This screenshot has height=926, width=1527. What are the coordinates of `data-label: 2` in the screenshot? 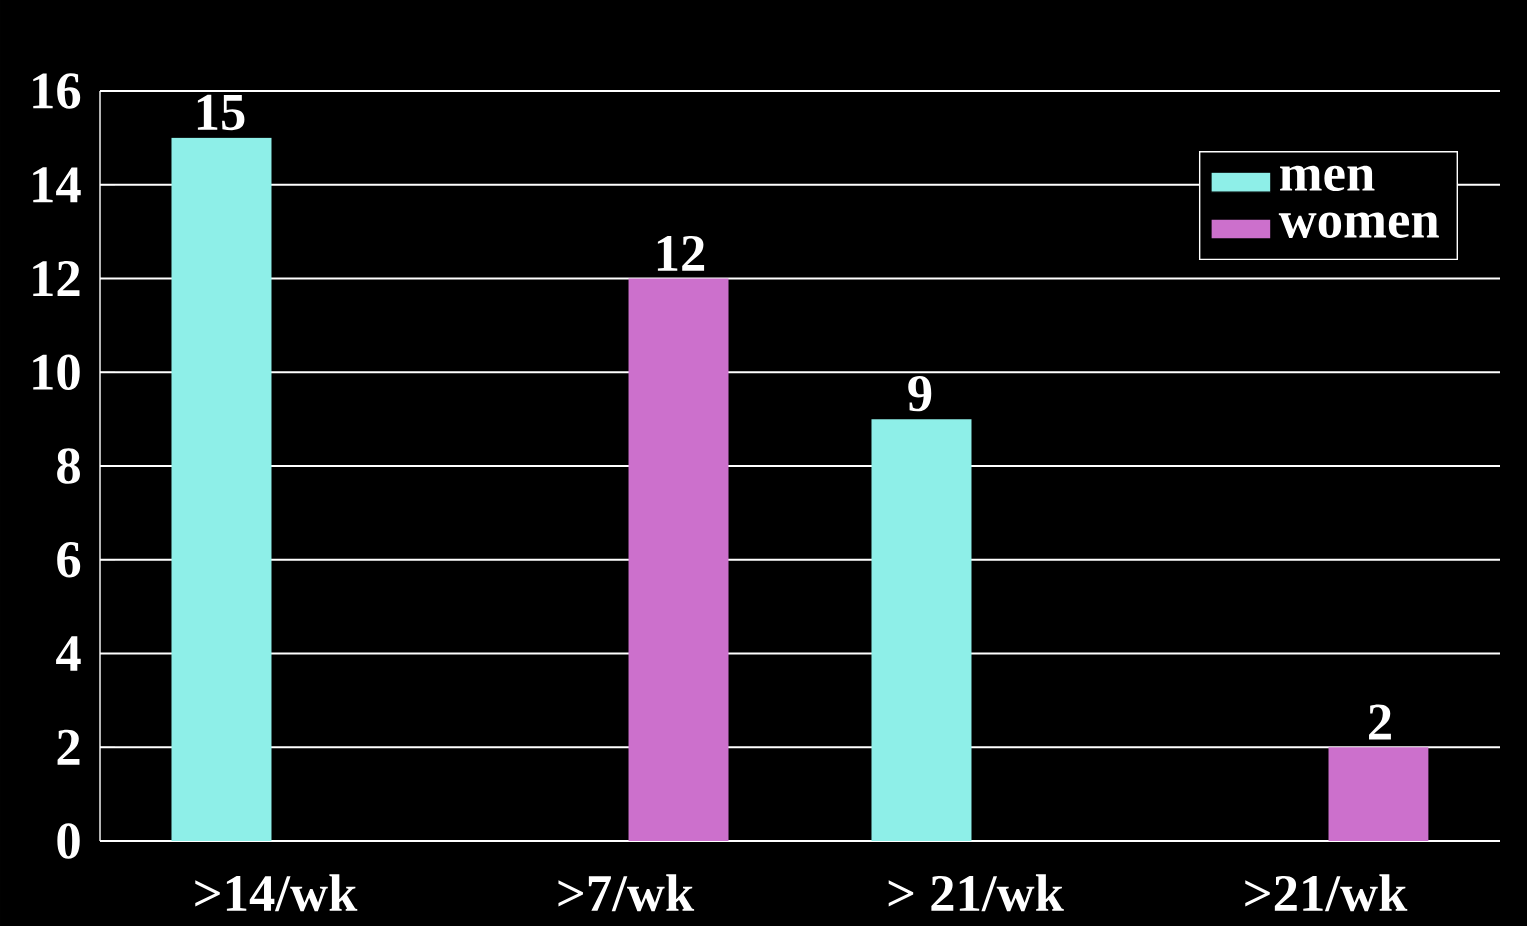 It's located at (1380, 722).